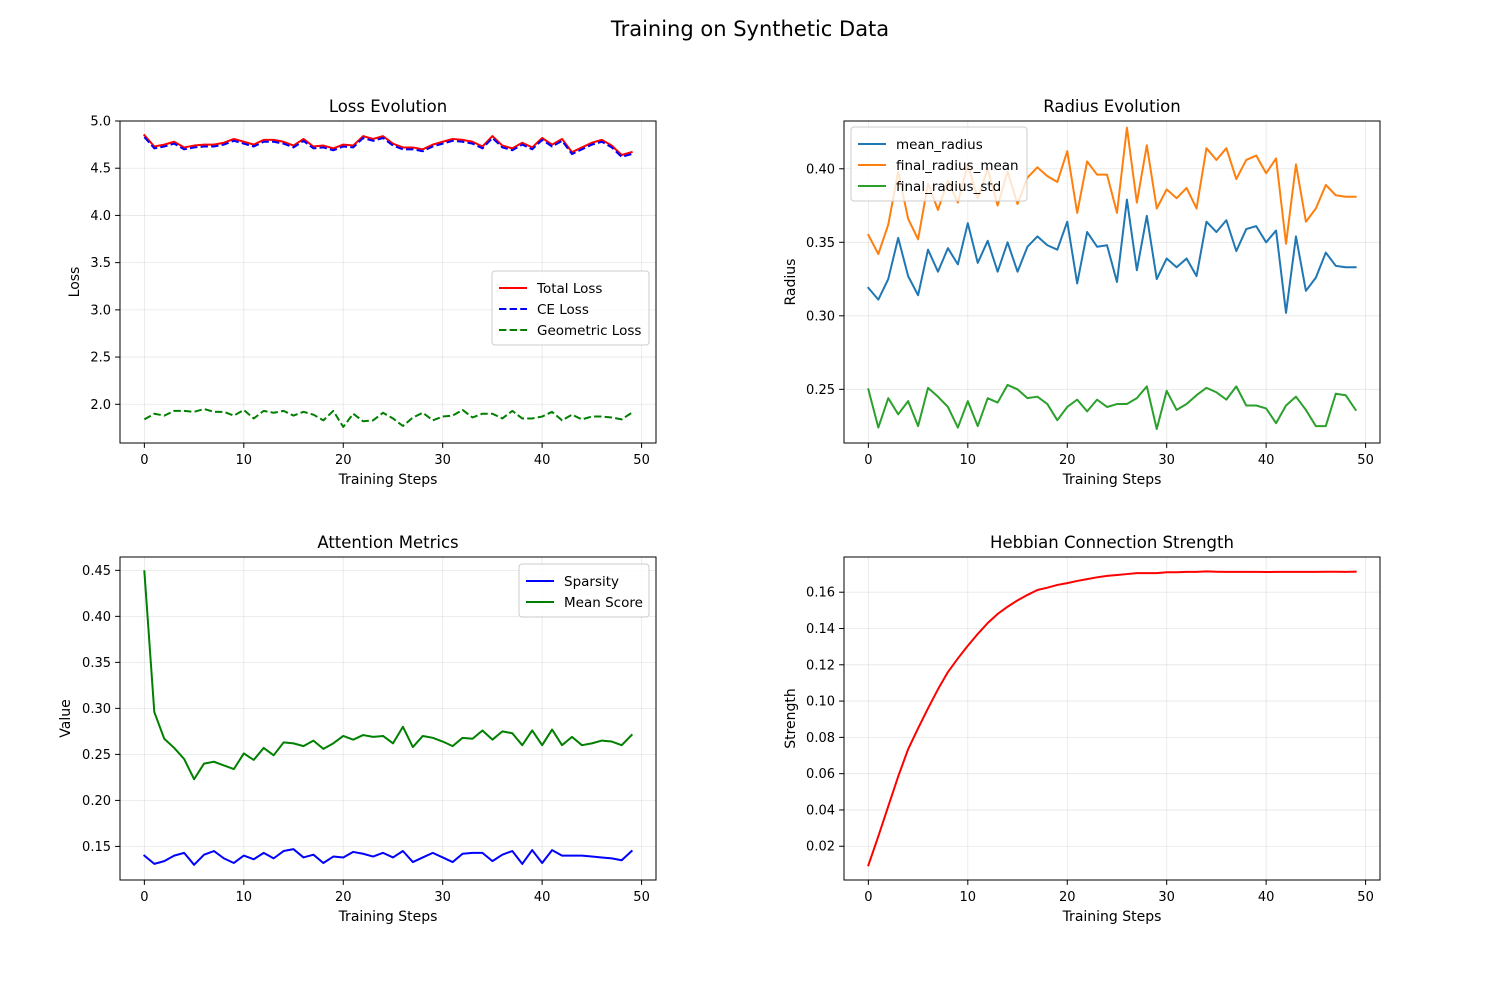 The image size is (1500, 1000). Describe the element at coordinates (1112, 407) in the screenshot. I see `series-line-final-radius-std` at that location.